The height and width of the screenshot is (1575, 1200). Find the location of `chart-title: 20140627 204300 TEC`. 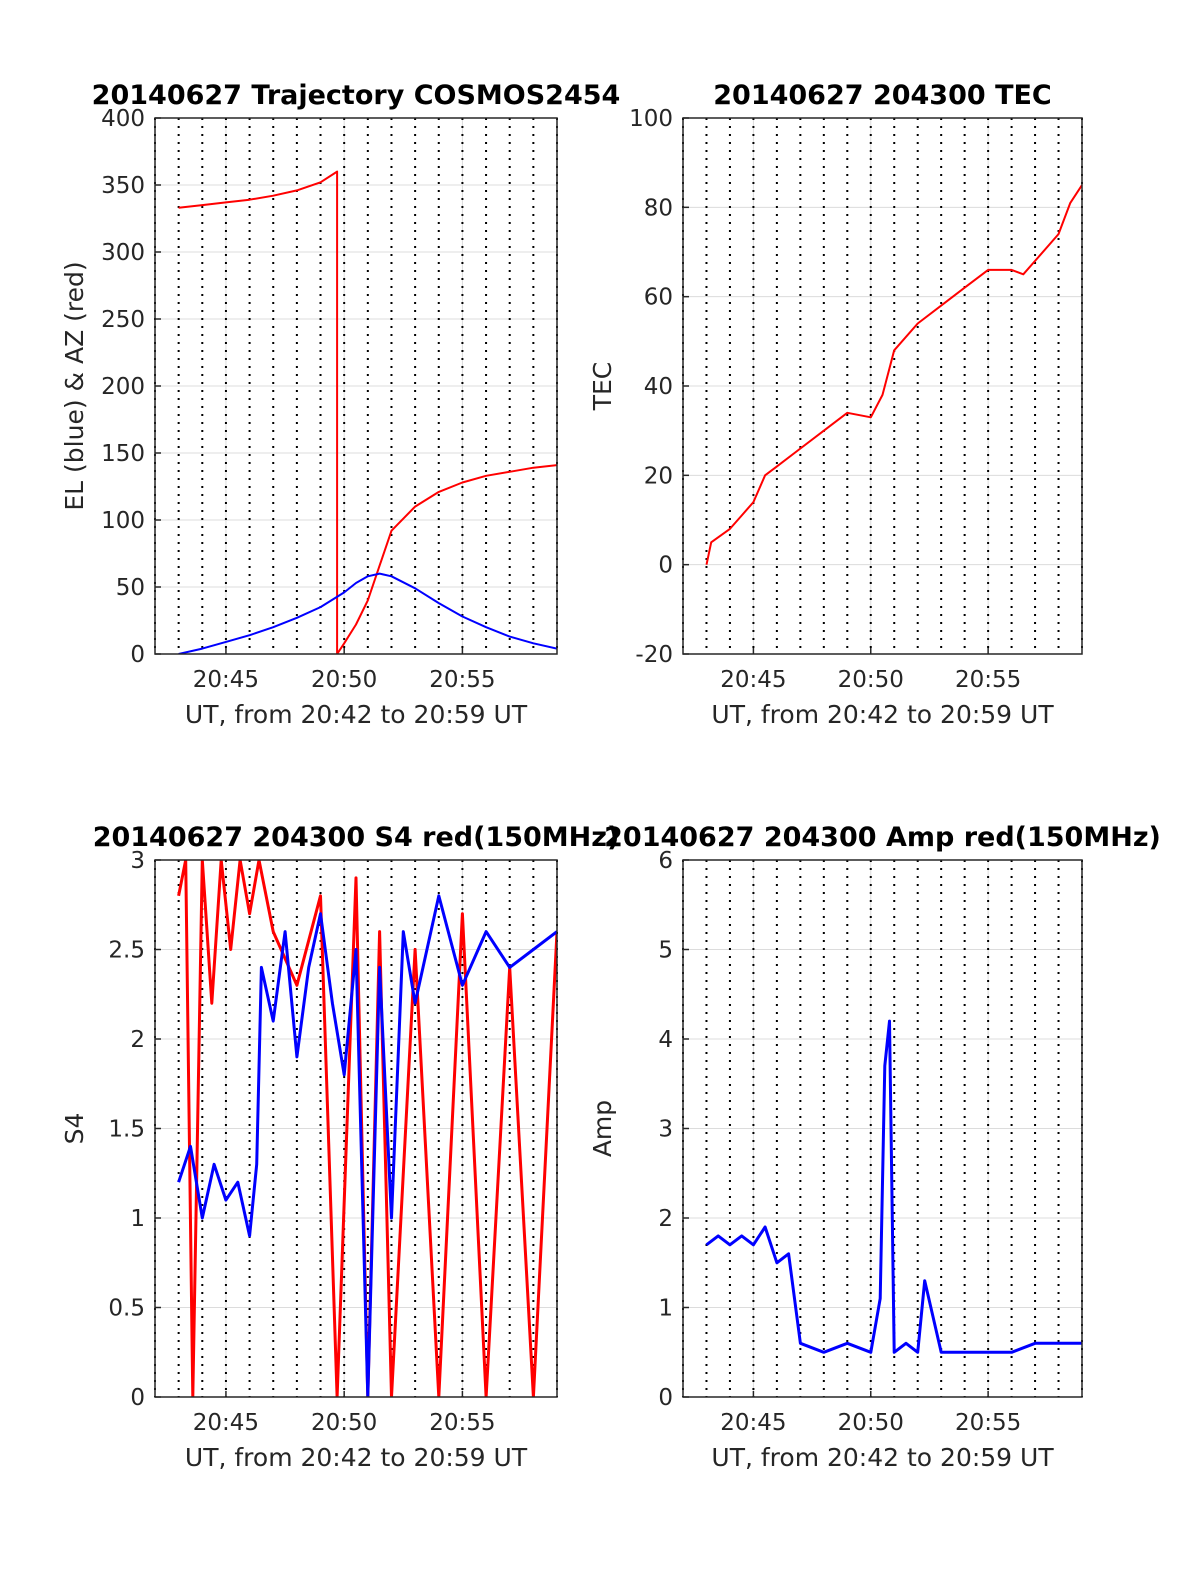

chart-title: 20140627 204300 TEC is located at coordinates (882, 95).